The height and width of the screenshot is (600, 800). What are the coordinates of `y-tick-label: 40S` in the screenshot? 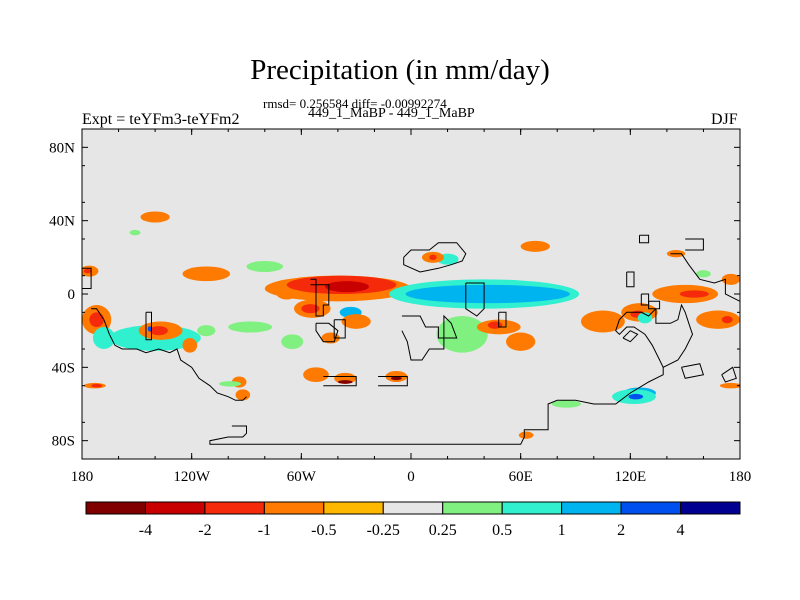 It's located at (63, 368).